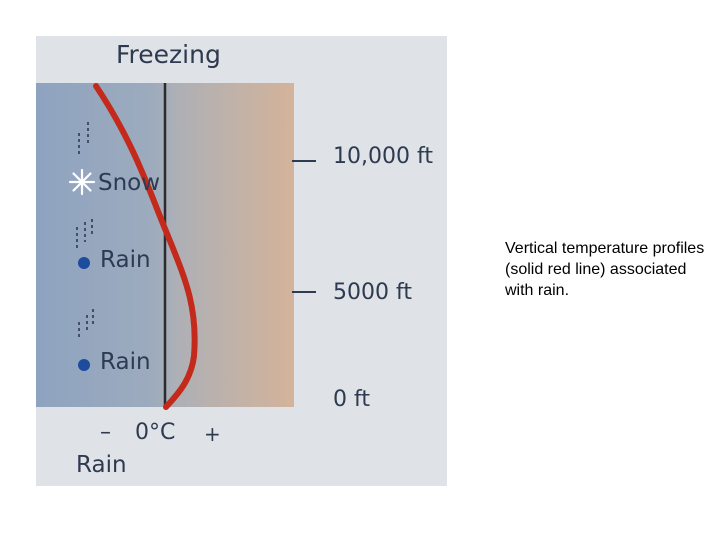  What do you see at coordinates (101, 465) in the screenshot?
I see `panel-title: Rain` at bounding box center [101, 465].